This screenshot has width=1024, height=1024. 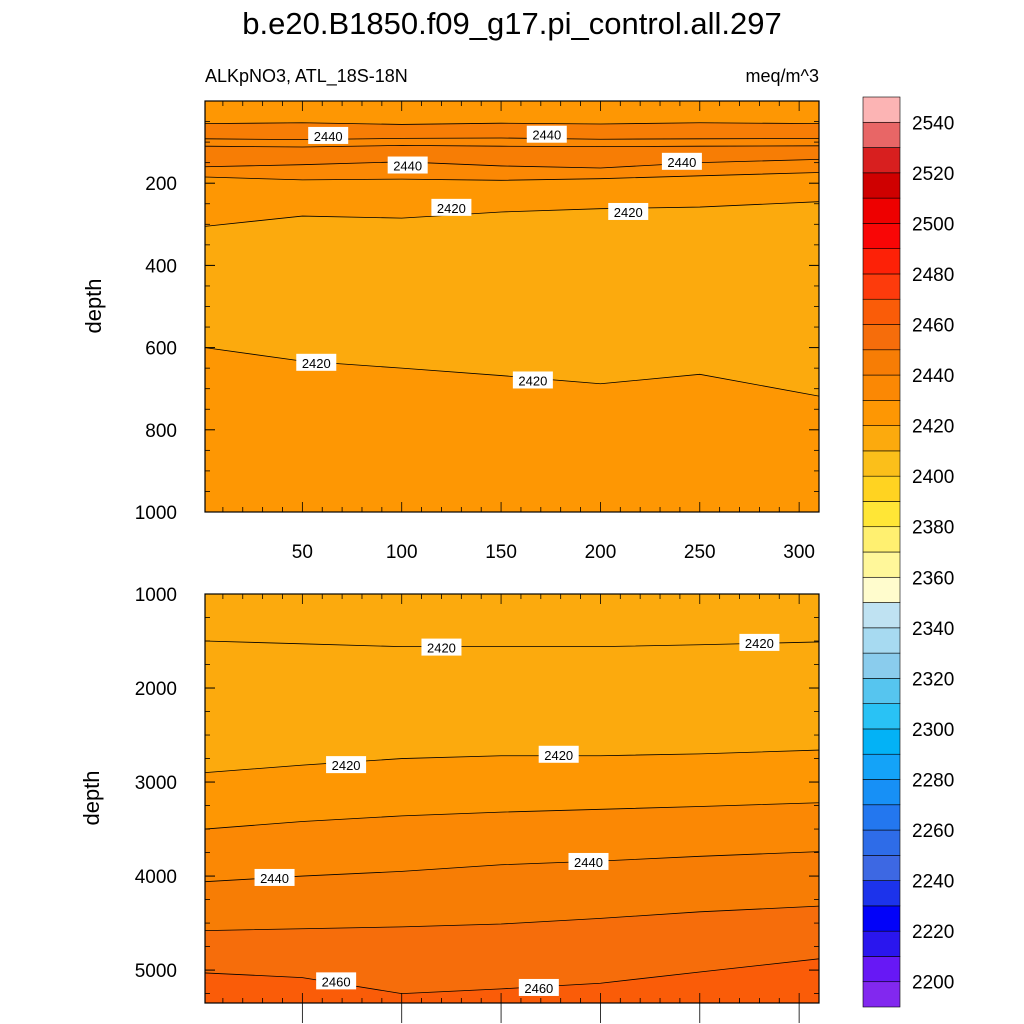 What do you see at coordinates (402, 552) in the screenshot?
I see `upper-x-tick-label: 100` at bounding box center [402, 552].